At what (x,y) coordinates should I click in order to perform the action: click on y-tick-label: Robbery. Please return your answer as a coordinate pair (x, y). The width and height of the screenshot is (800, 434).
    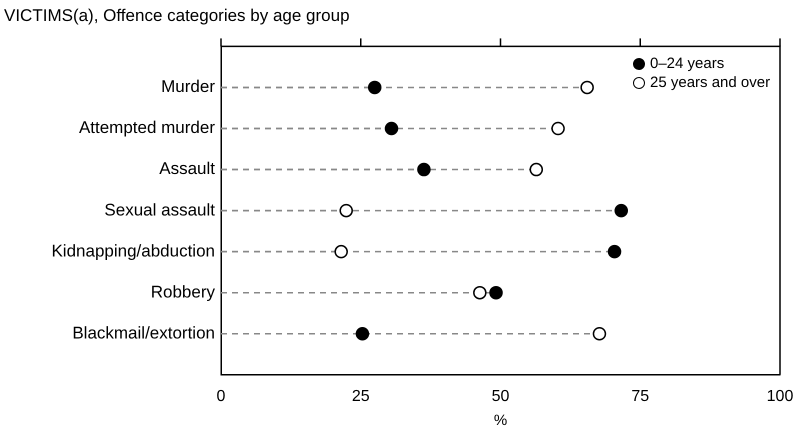
    Looking at the image, I should click on (183, 292).